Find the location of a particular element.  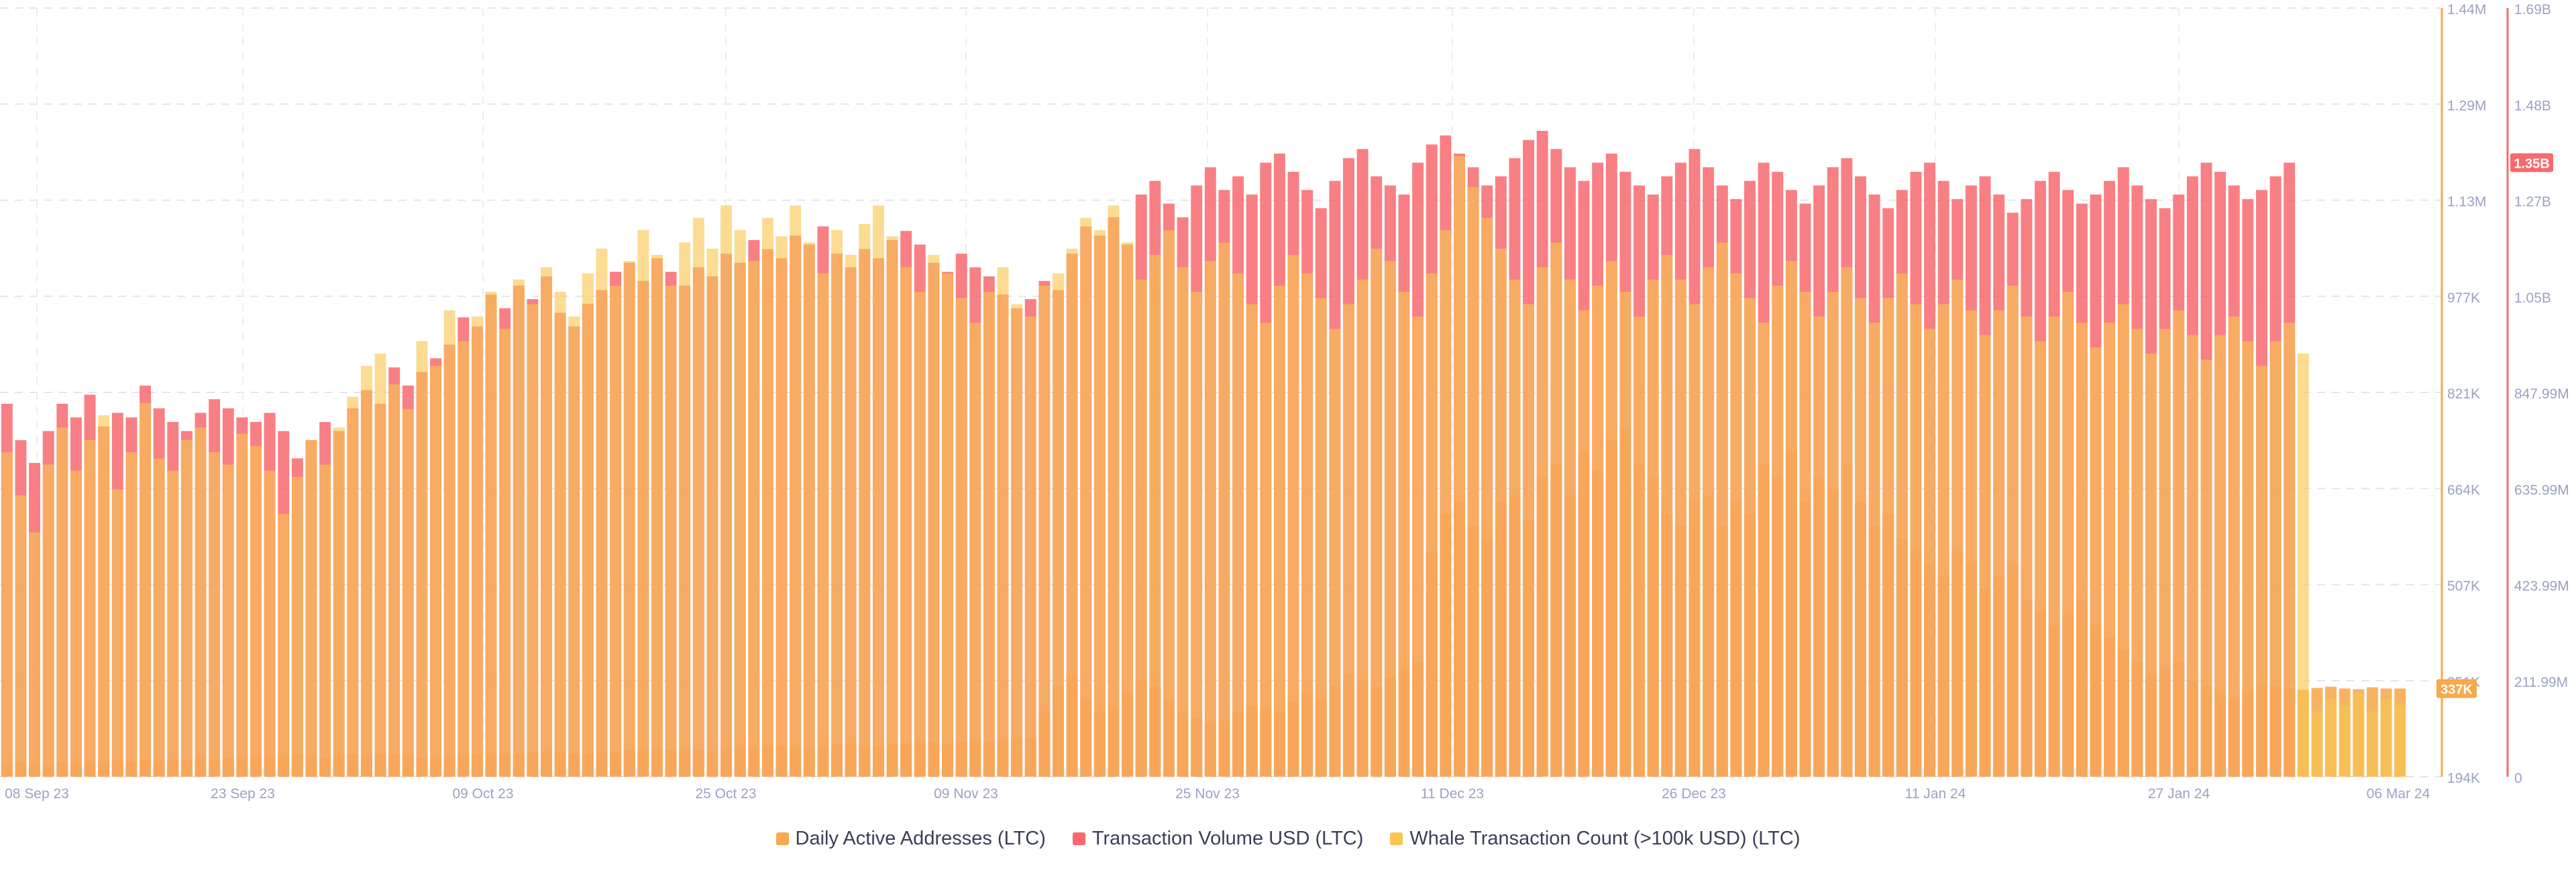

legend-item-daily-active-addresses: Daily Active Addresses (LTC) is located at coordinates (910, 839).